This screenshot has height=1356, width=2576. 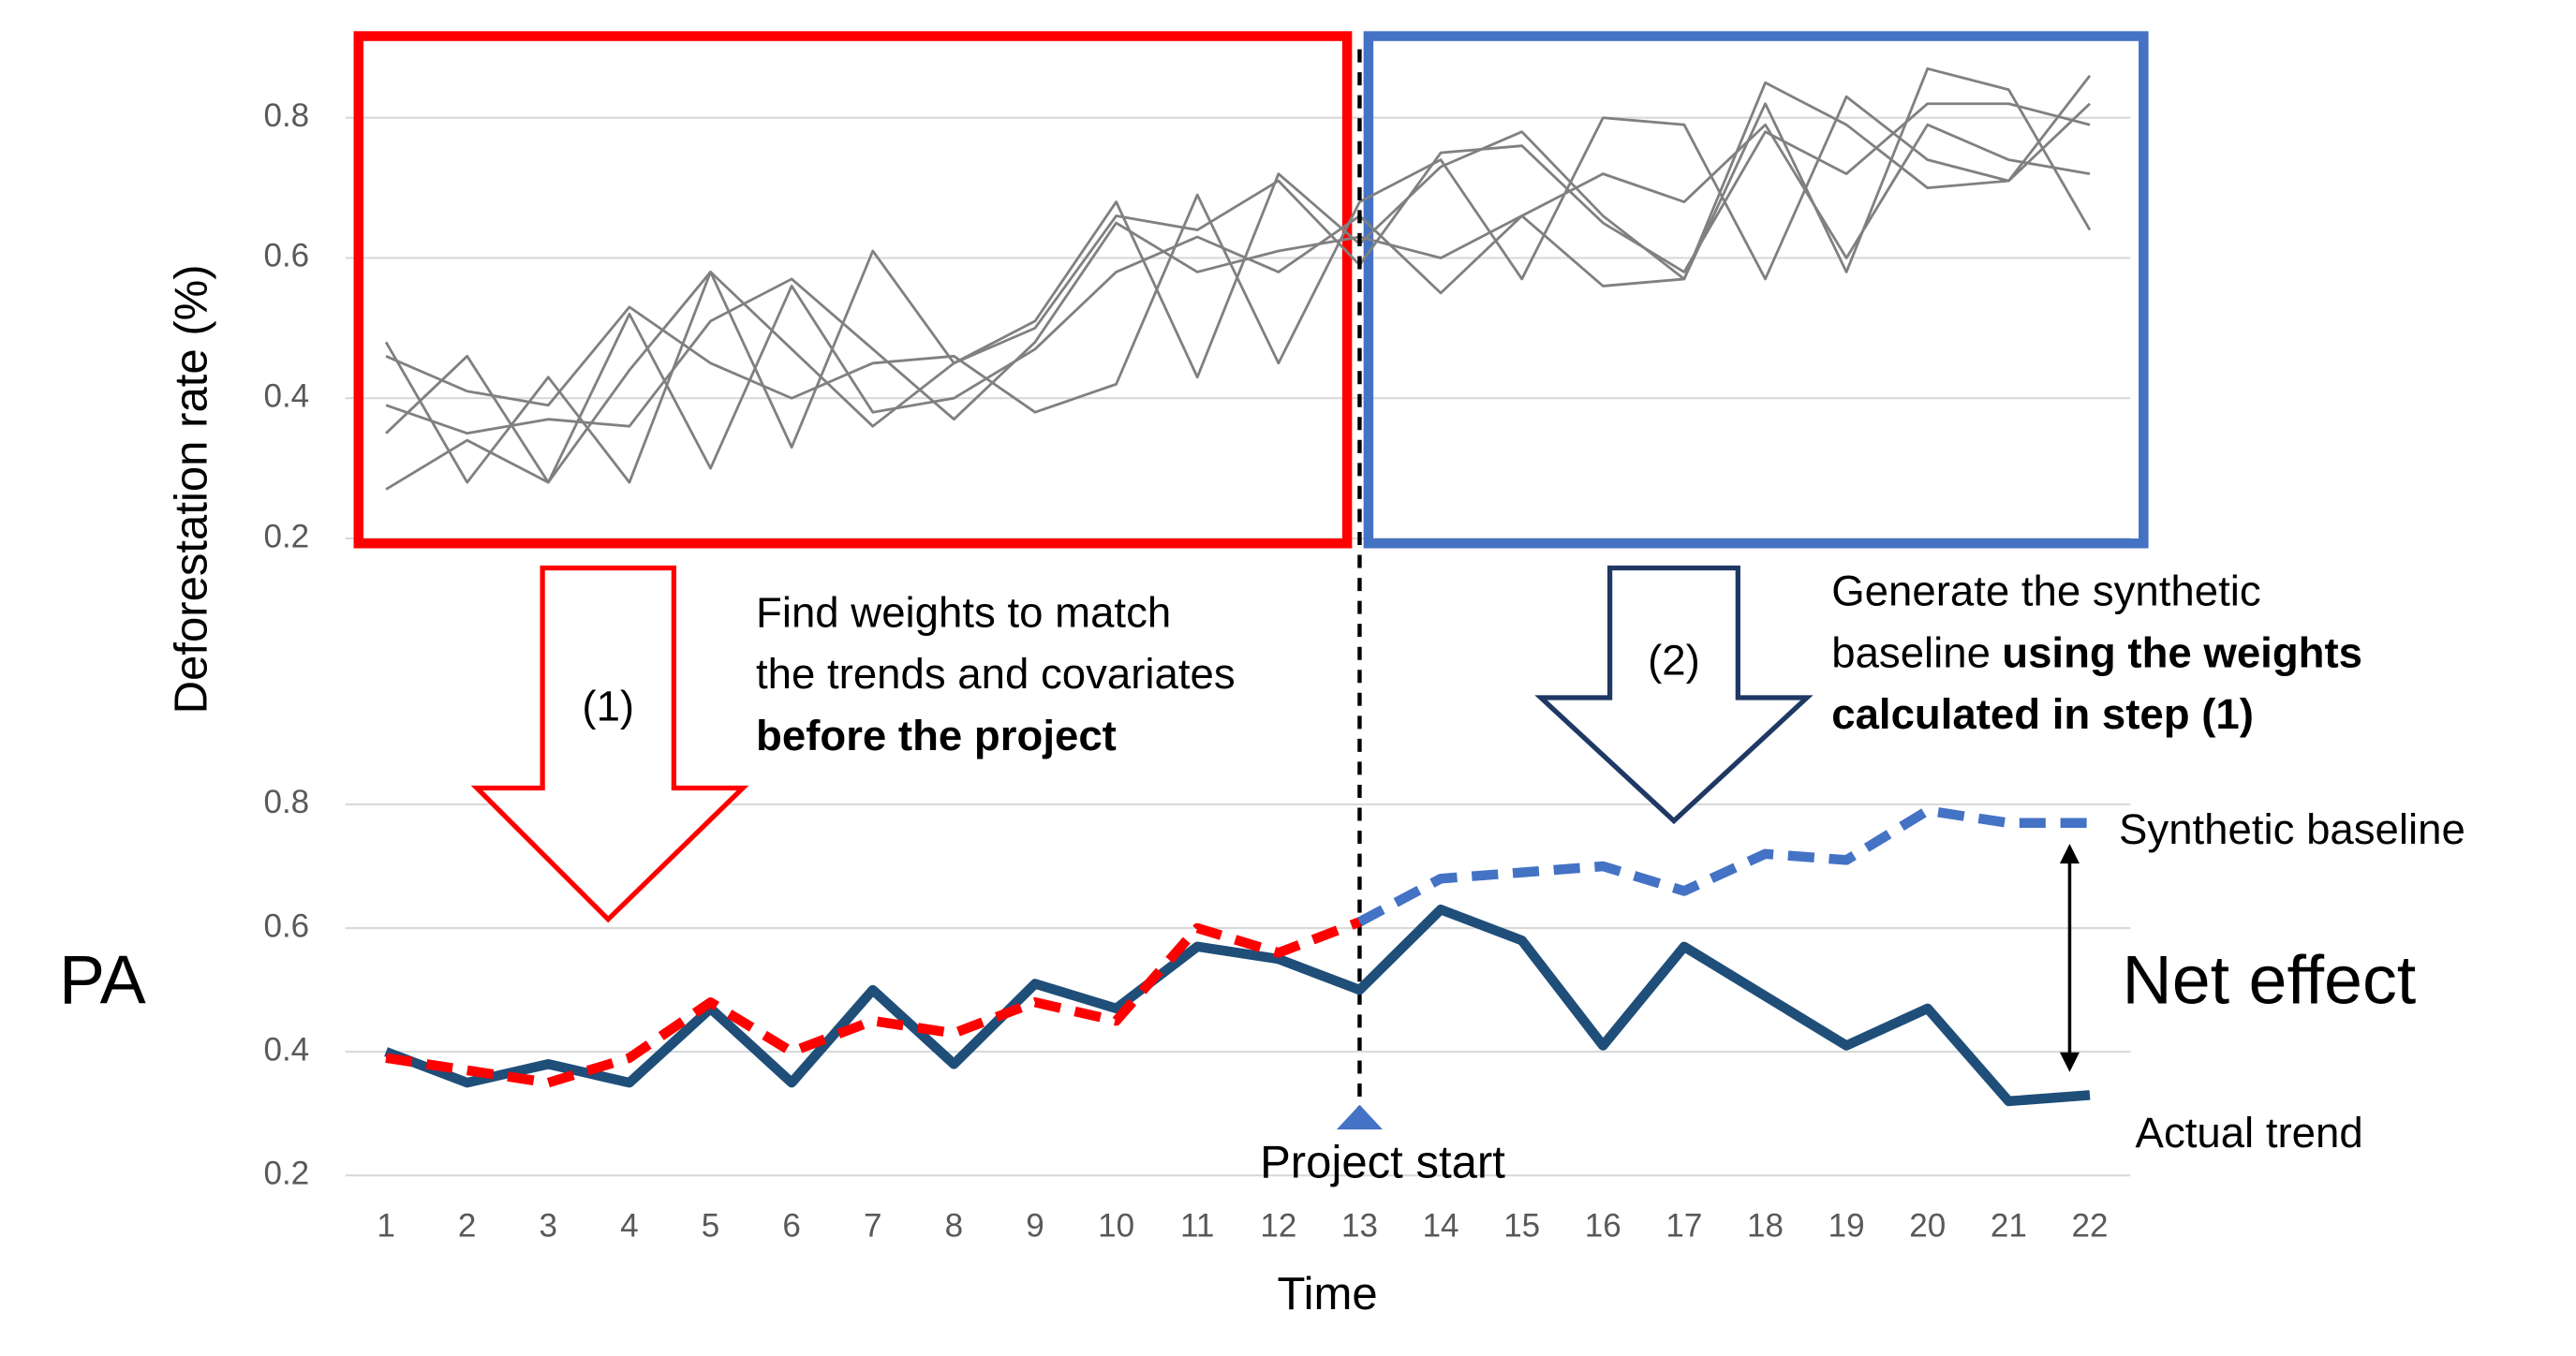 What do you see at coordinates (955, 1226) in the screenshot?
I see `x-tick-label: 8` at bounding box center [955, 1226].